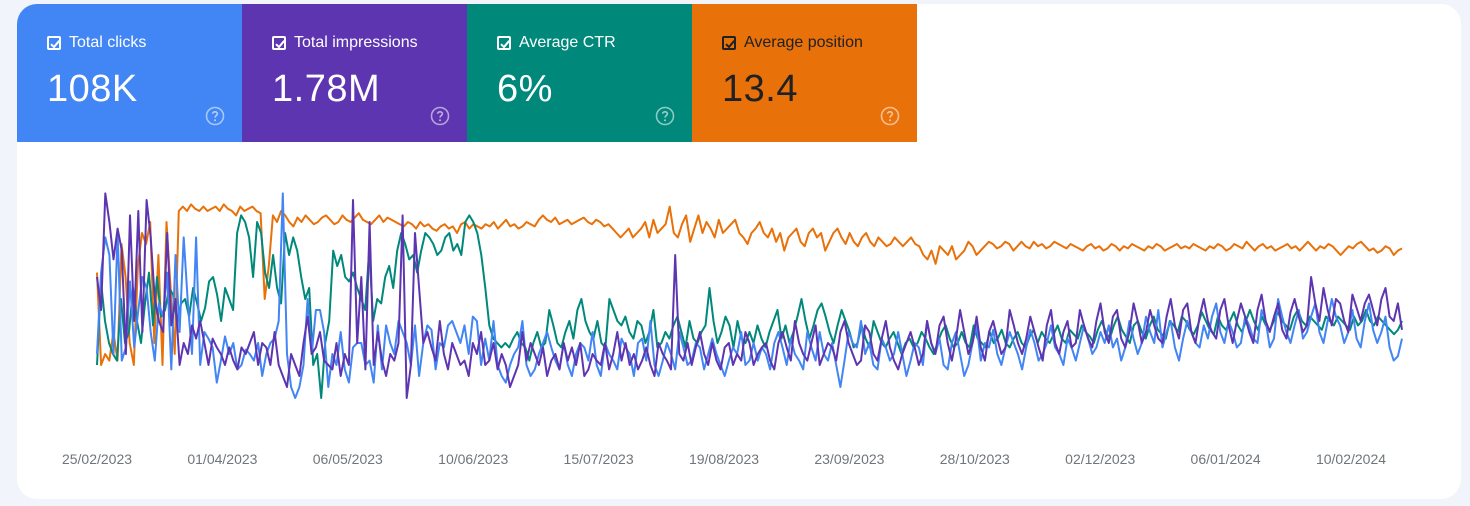 The width and height of the screenshot is (1470, 506). What do you see at coordinates (849, 459) in the screenshot?
I see `x-axis-tick-label: 23/09/2023` at bounding box center [849, 459].